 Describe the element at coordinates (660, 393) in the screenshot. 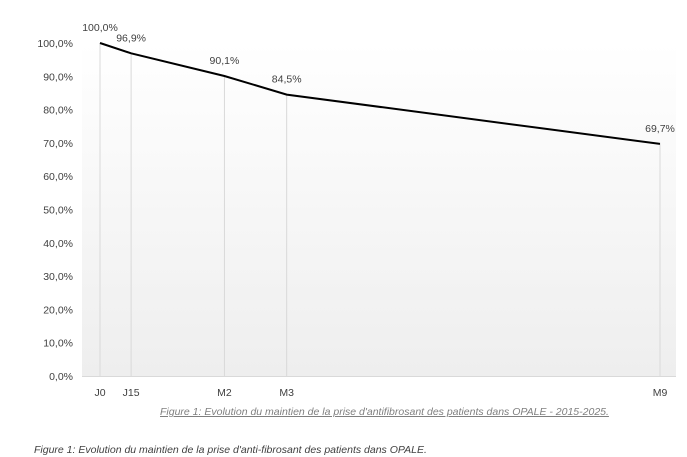

I see `x-tick-label: M9` at that location.